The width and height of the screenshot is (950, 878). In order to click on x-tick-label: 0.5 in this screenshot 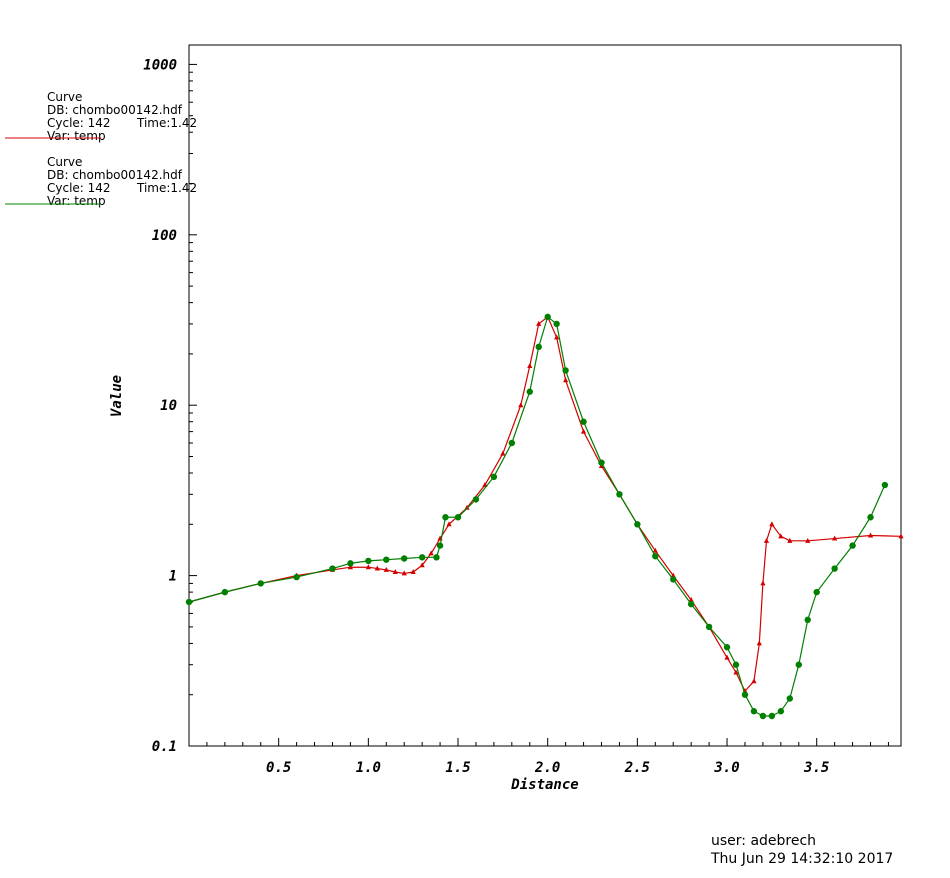, I will do `click(278, 768)`.